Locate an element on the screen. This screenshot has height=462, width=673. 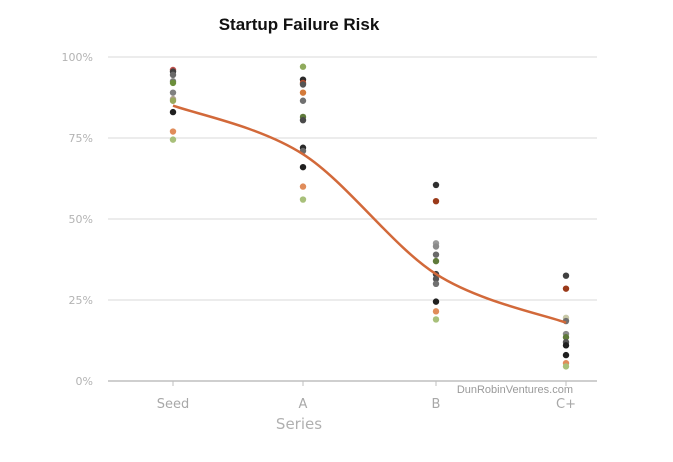
x-tick-label: B is located at coordinates (436, 404).